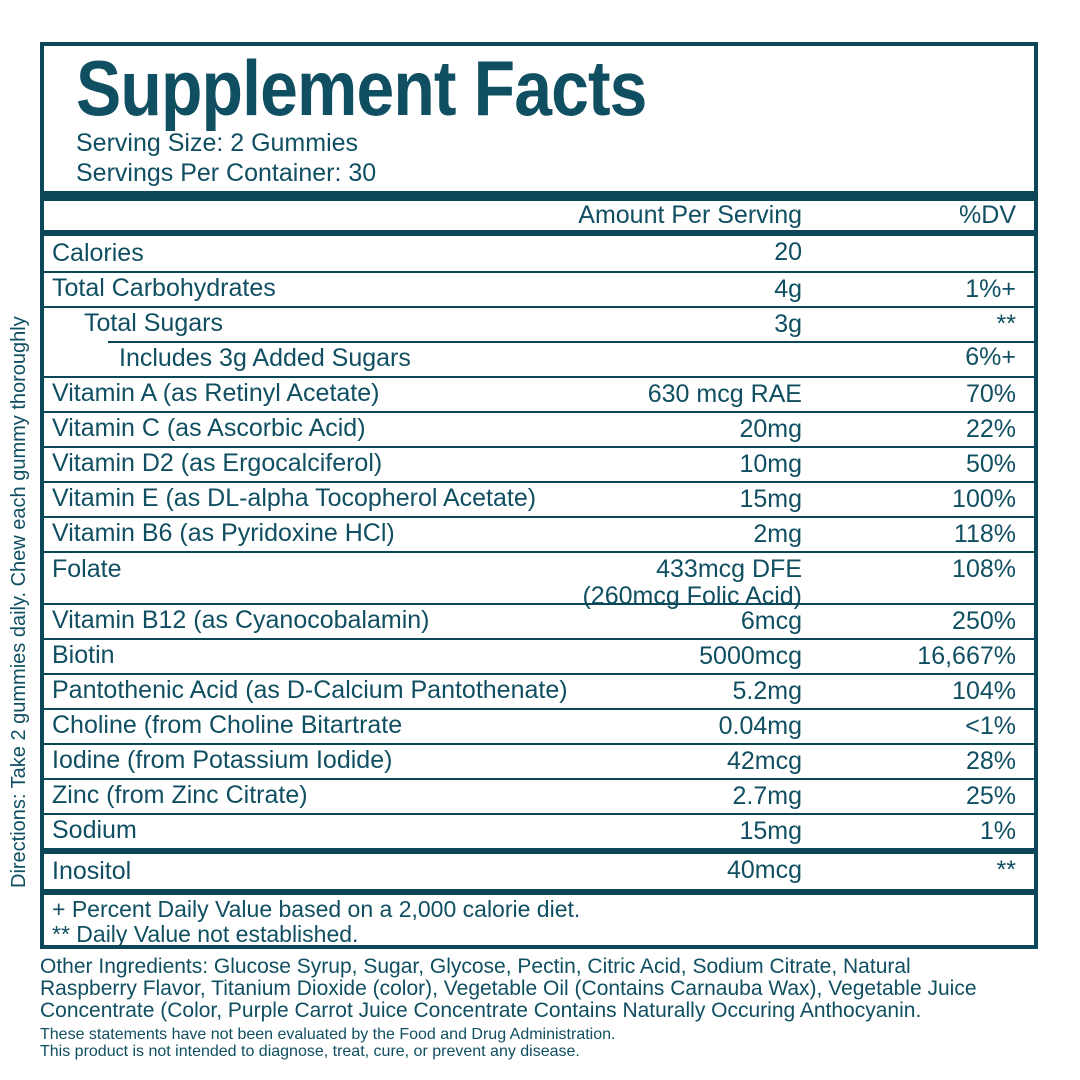 This screenshot has height=1080, width=1080. What do you see at coordinates (539, 323) in the screenshot?
I see `table-row: Total Sugars 3g **` at bounding box center [539, 323].